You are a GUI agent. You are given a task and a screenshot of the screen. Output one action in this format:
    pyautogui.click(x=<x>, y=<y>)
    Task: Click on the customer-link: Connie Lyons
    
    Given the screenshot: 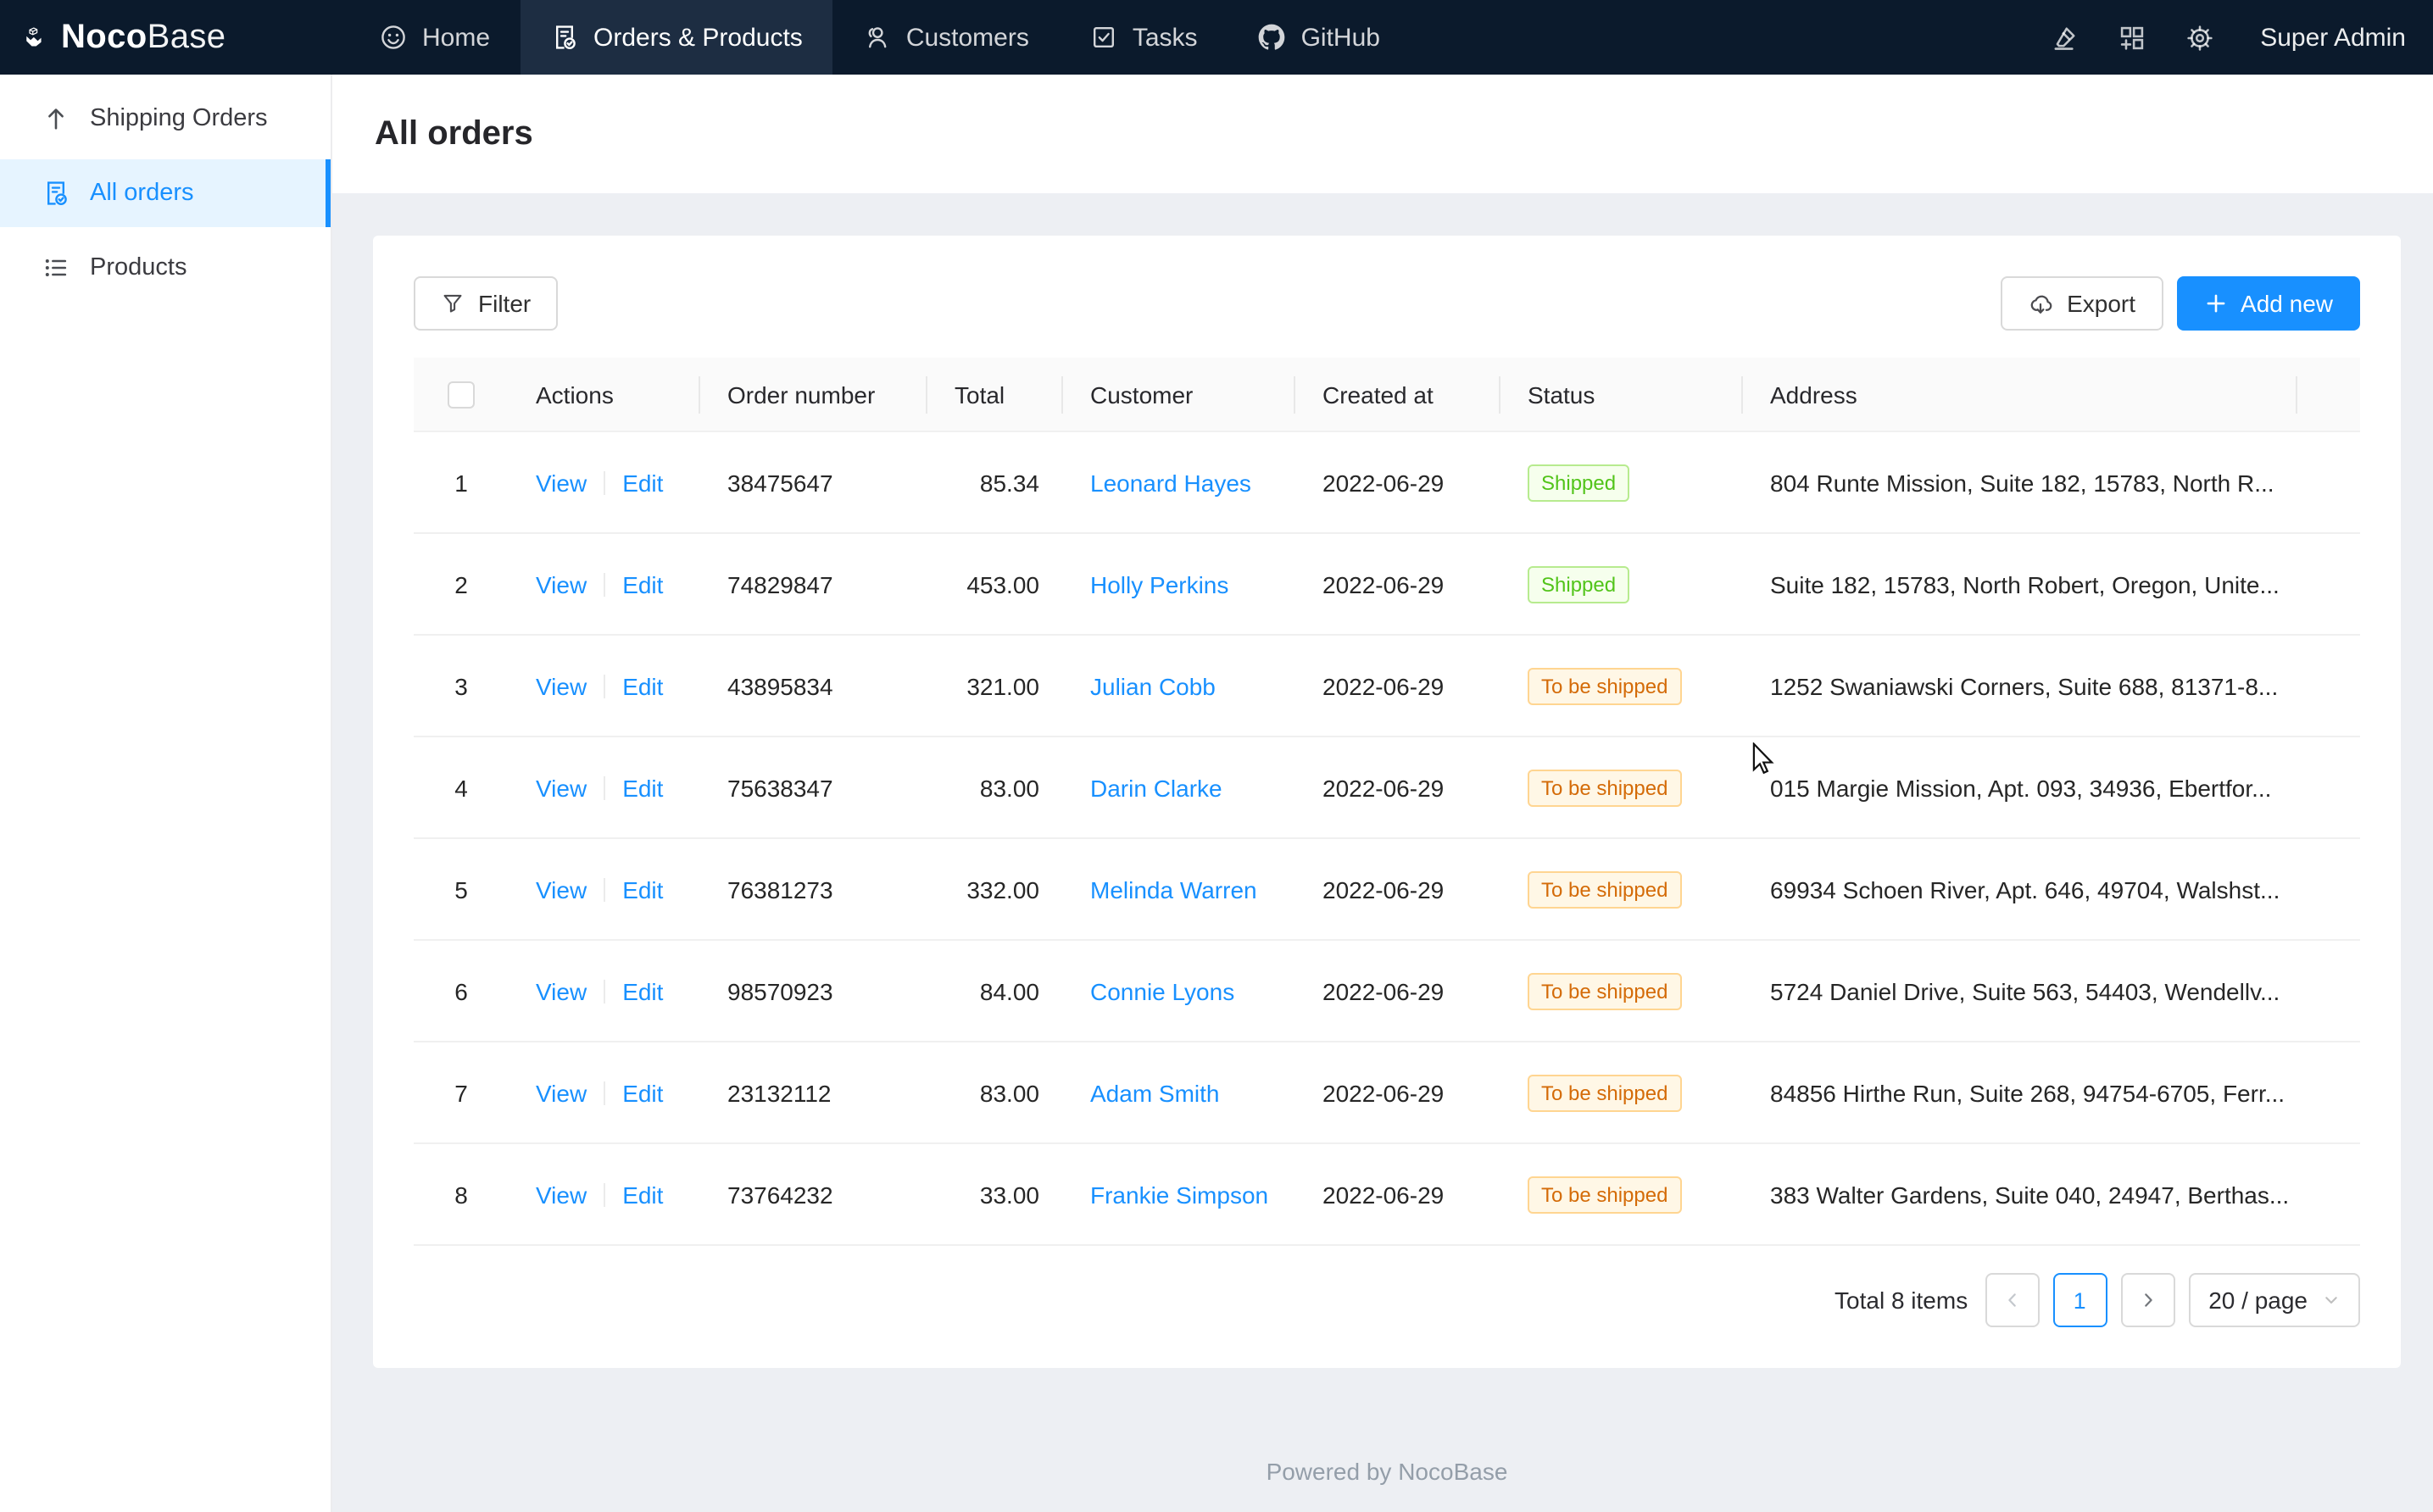 What is the action you would take?
    pyautogui.click(x=1163, y=990)
    